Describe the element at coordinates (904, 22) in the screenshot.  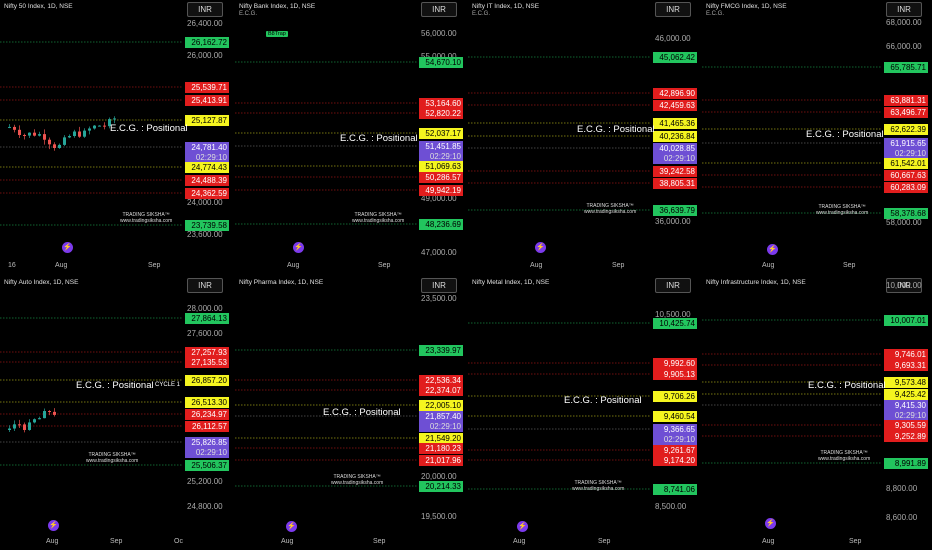
I see `price-axis-label: 68,000.00` at that location.